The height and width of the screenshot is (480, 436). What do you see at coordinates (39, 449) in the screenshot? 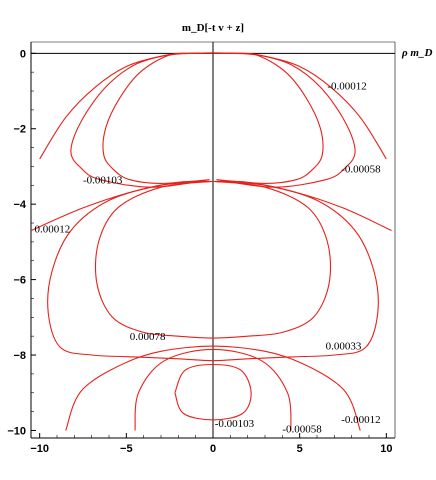
I see `x-tick-label-0: −10` at bounding box center [39, 449].